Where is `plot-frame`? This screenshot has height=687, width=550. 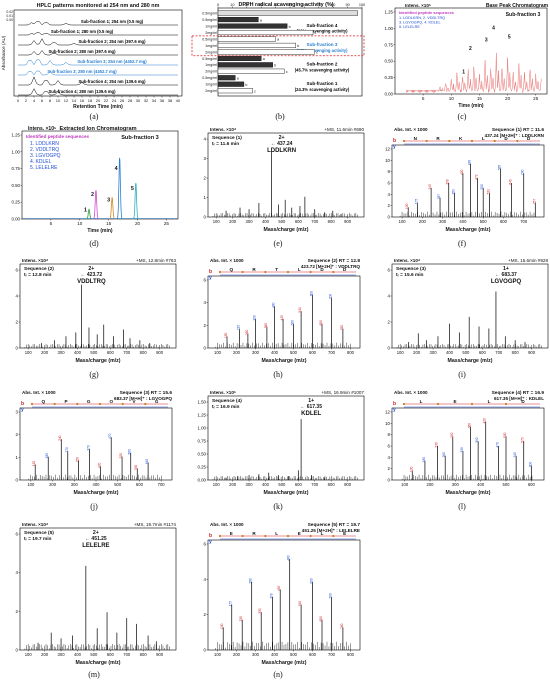
plot-frame is located at coordinates (100, 175).